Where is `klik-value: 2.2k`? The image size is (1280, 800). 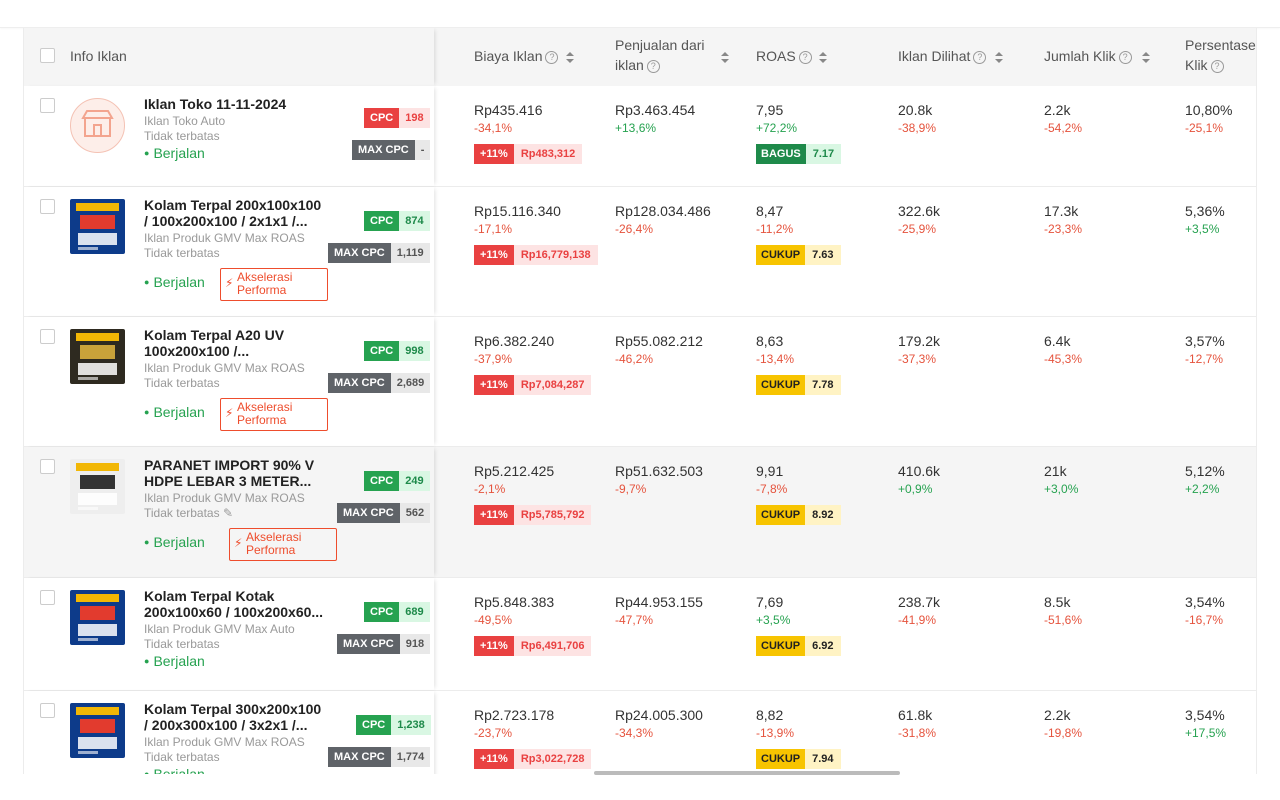 klik-value: 2.2k is located at coordinates (1057, 715).